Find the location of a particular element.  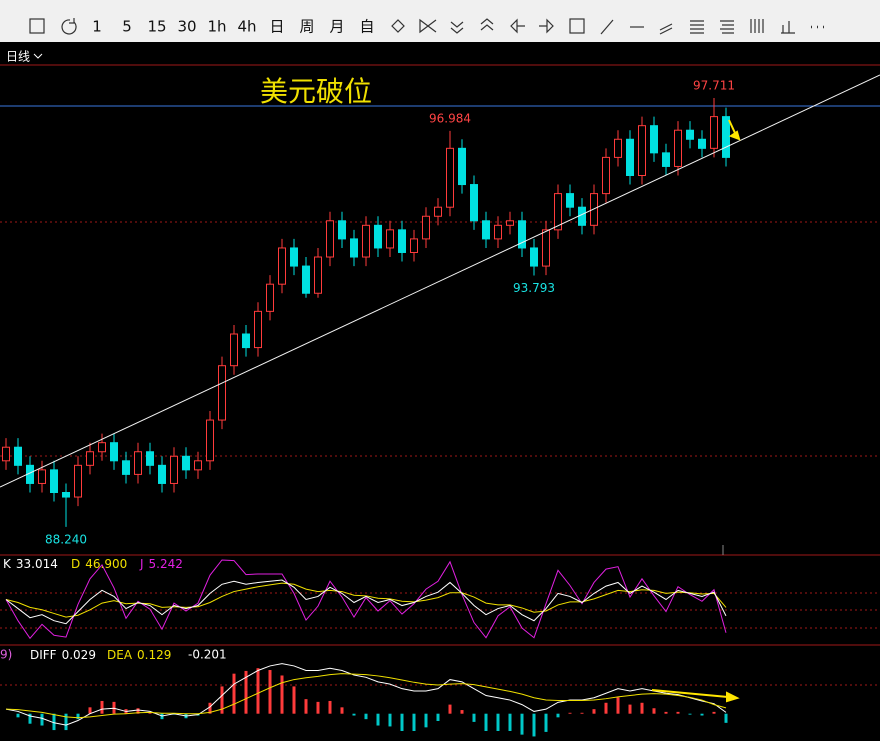

period-button: 1h is located at coordinates (216, 27).